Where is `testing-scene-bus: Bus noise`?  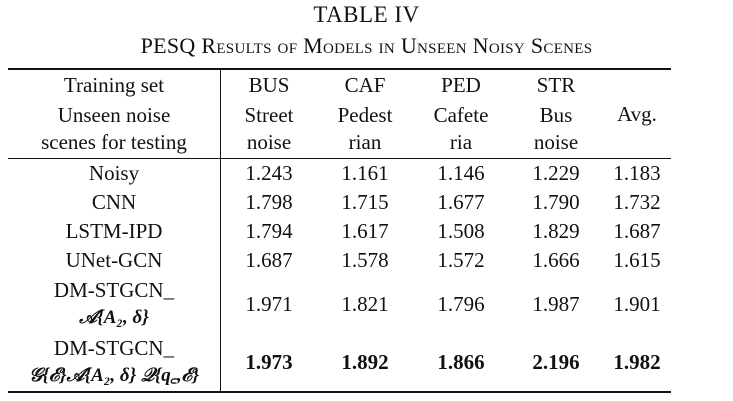
testing-scene-bus: Bus noise is located at coordinates (556, 129).